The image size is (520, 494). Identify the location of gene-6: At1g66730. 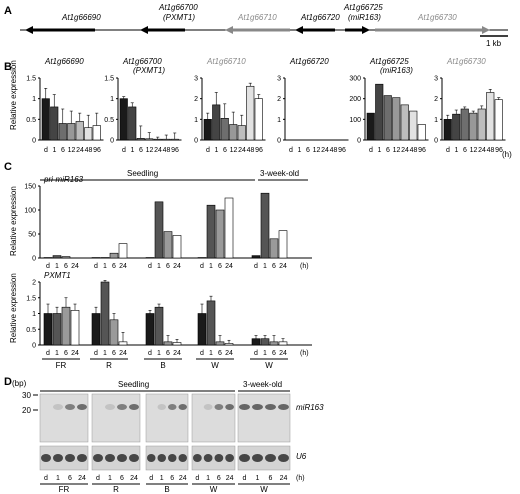
(432, 23).